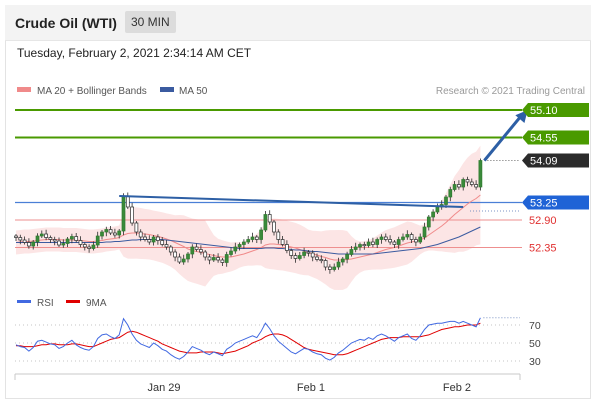  Describe the element at coordinates (134, 53) in the screenshot. I see `timestamp: Tuesday, February 2, 2021 2:34:14 AM CET` at that location.